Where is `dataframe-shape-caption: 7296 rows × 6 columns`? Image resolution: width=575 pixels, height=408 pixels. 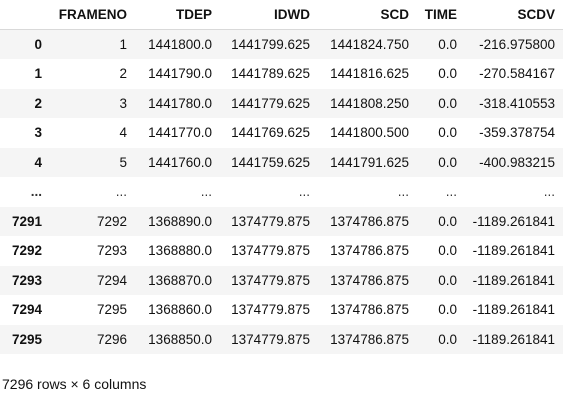 dataframe-shape-caption: 7296 rows × 6 columns is located at coordinates (74, 384).